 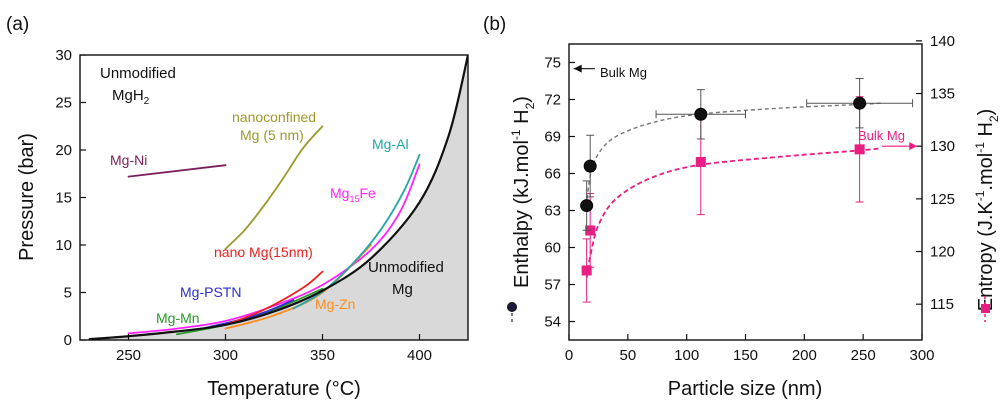 What do you see at coordinates (225, 355) in the screenshot?
I see `panel-a-x-tick-label: 300` at bounding box center [225, 355].